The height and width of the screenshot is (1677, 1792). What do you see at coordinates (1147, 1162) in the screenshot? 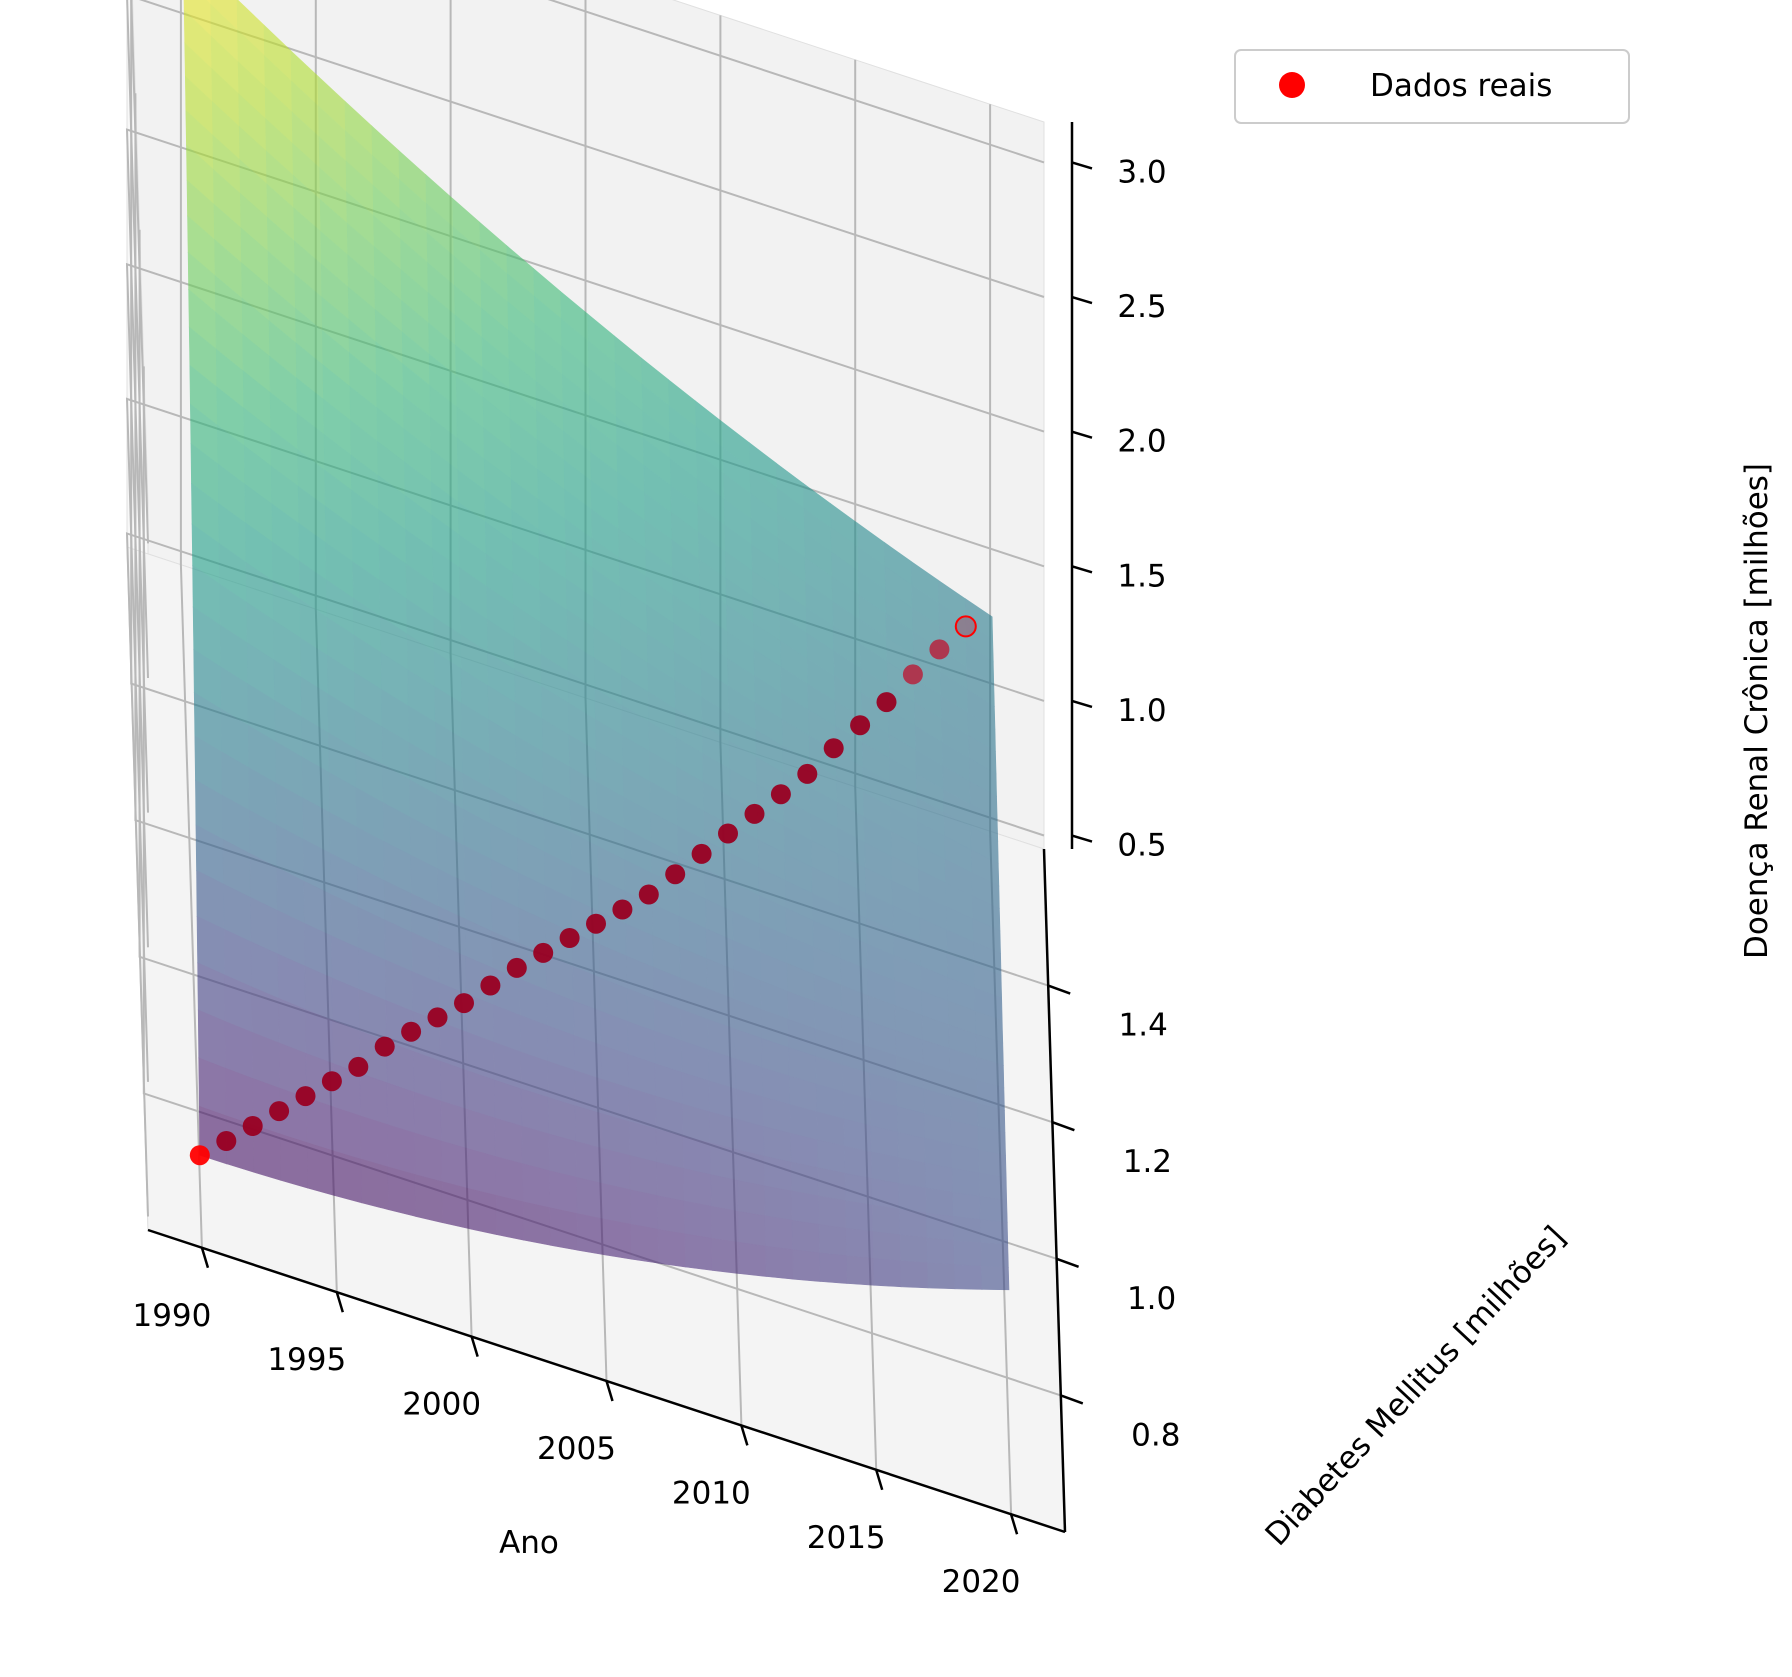
I see `y-tick-label: 1.2` at bounding box center [1147, 1162].